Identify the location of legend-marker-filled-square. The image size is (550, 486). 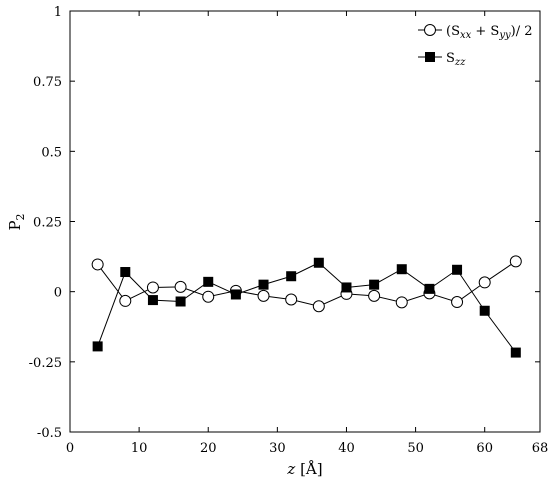
(430, 57).